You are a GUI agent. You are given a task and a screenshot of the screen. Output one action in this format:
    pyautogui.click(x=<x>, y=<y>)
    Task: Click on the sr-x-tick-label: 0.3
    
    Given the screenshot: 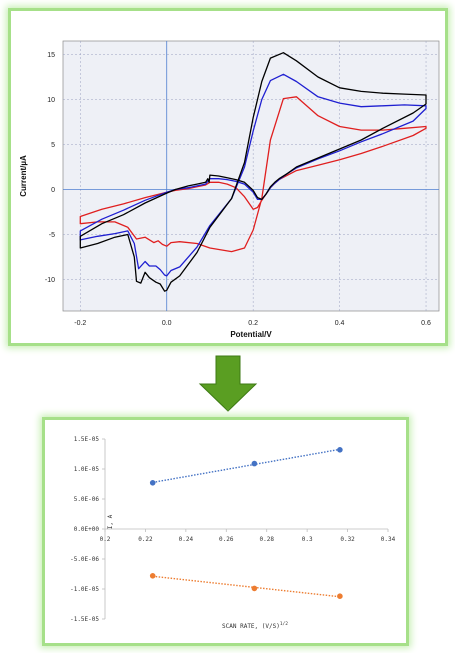 What is the action you would take?
    pyautogui.click(x=307, y=539)
    